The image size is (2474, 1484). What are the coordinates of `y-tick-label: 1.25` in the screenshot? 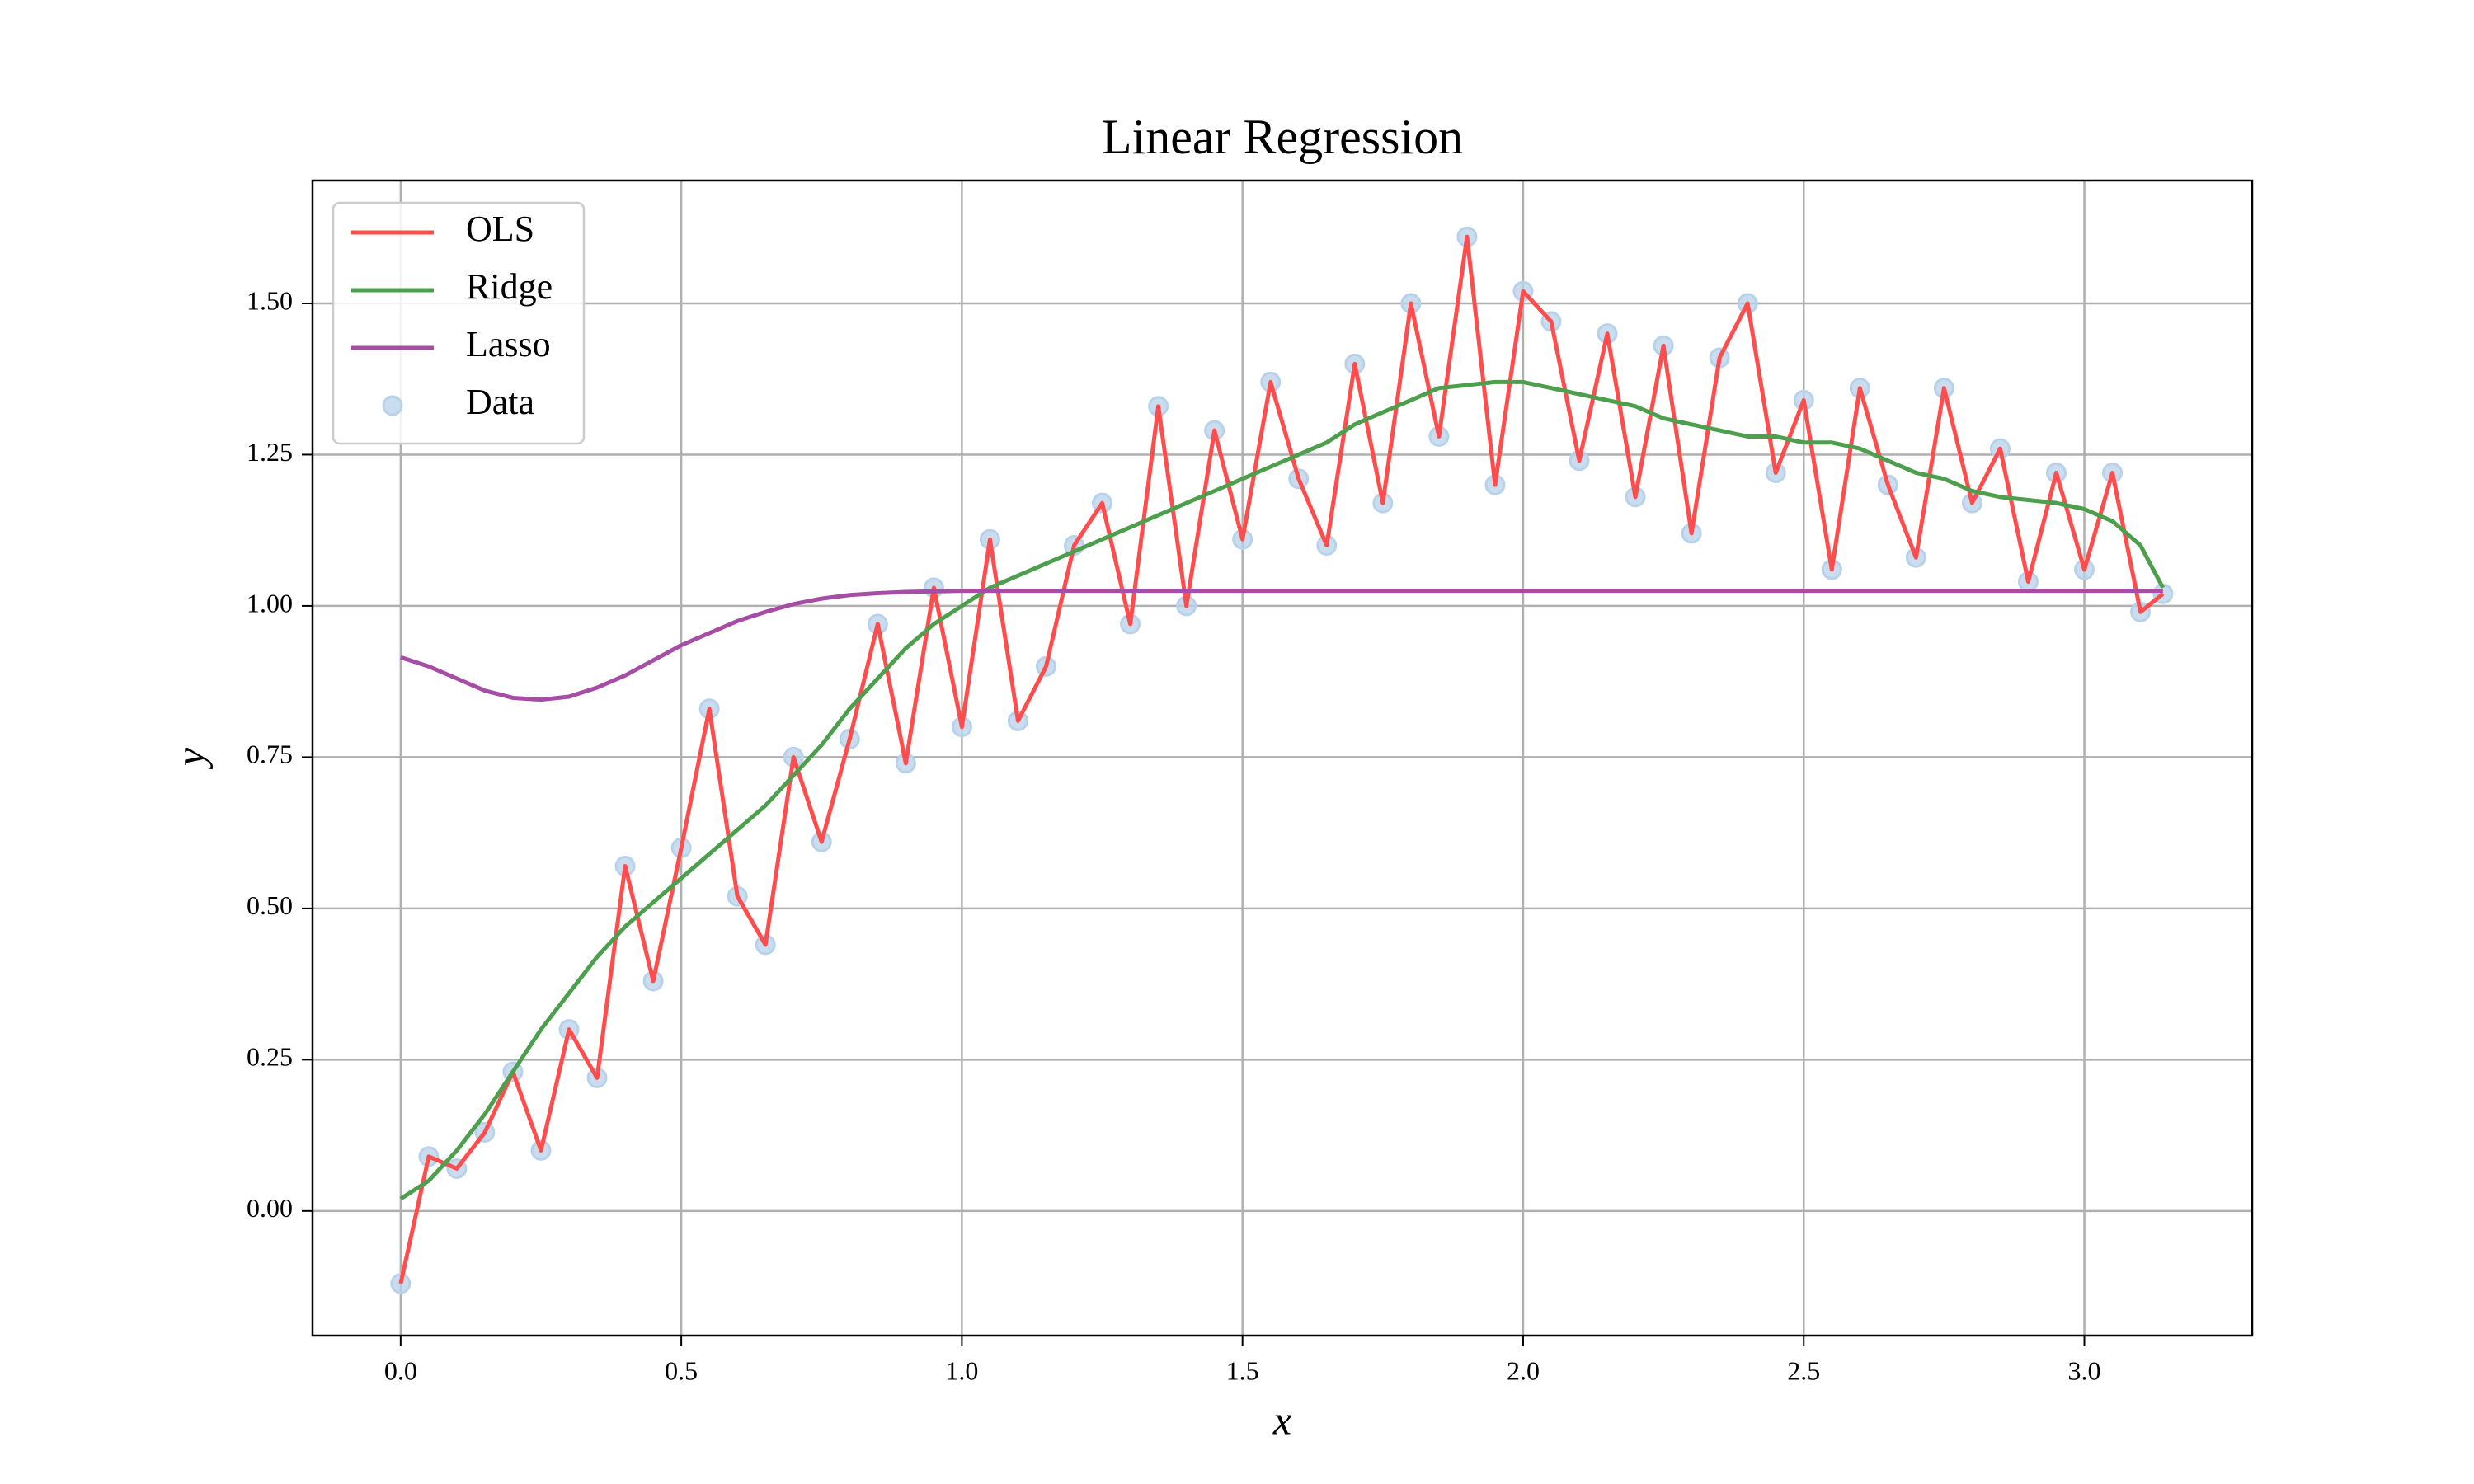 It's located at (270, 452).